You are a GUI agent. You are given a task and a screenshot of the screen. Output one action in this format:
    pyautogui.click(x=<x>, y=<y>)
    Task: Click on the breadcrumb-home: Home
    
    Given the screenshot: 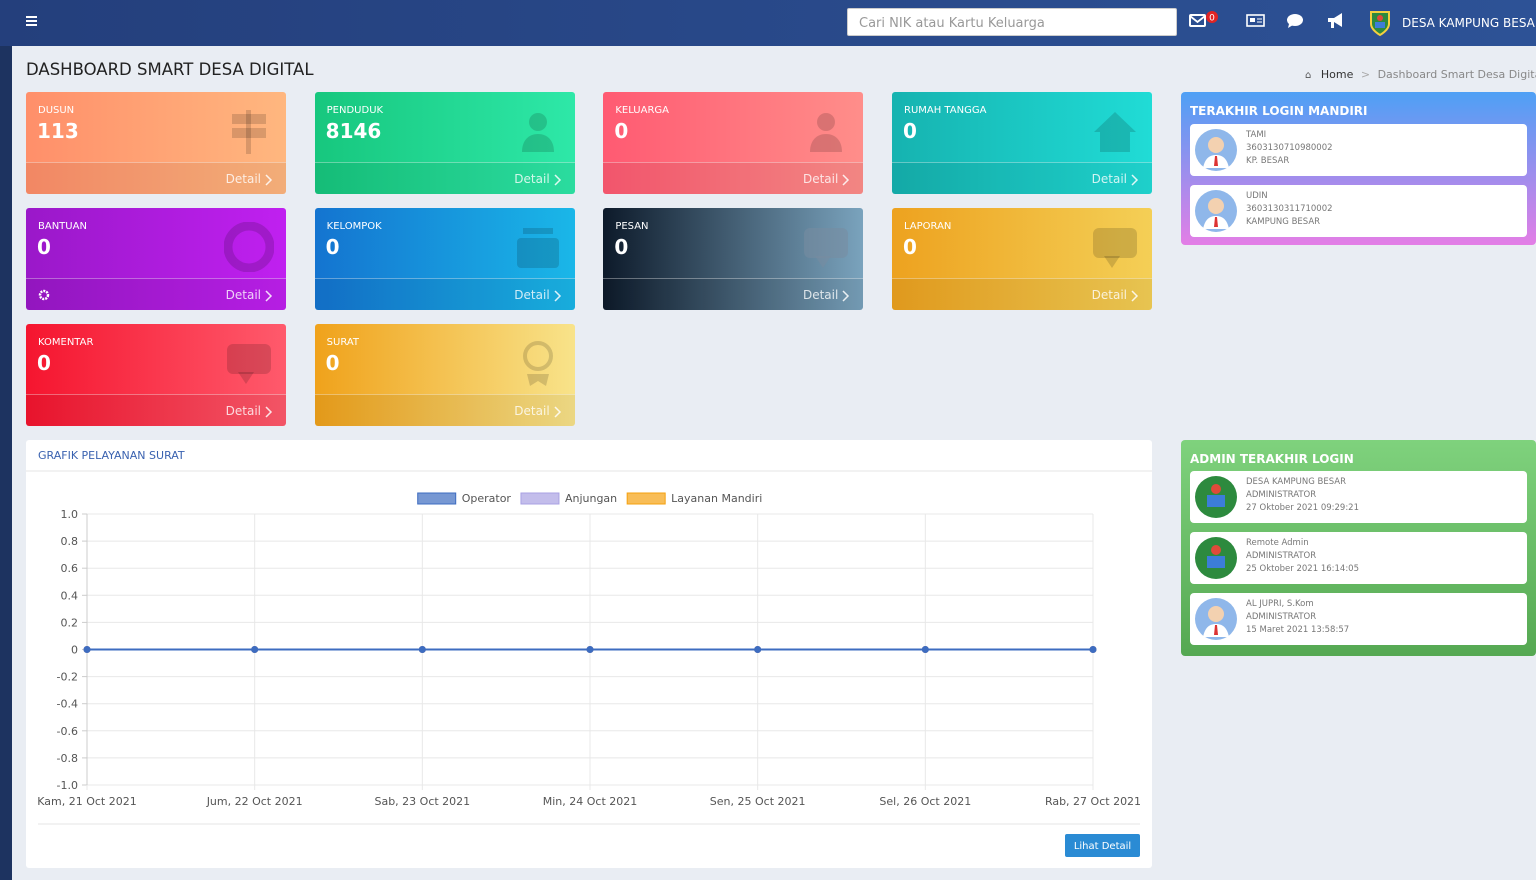 What is the action you would take?
    pyautogui.click(x=1337, y=74)
    